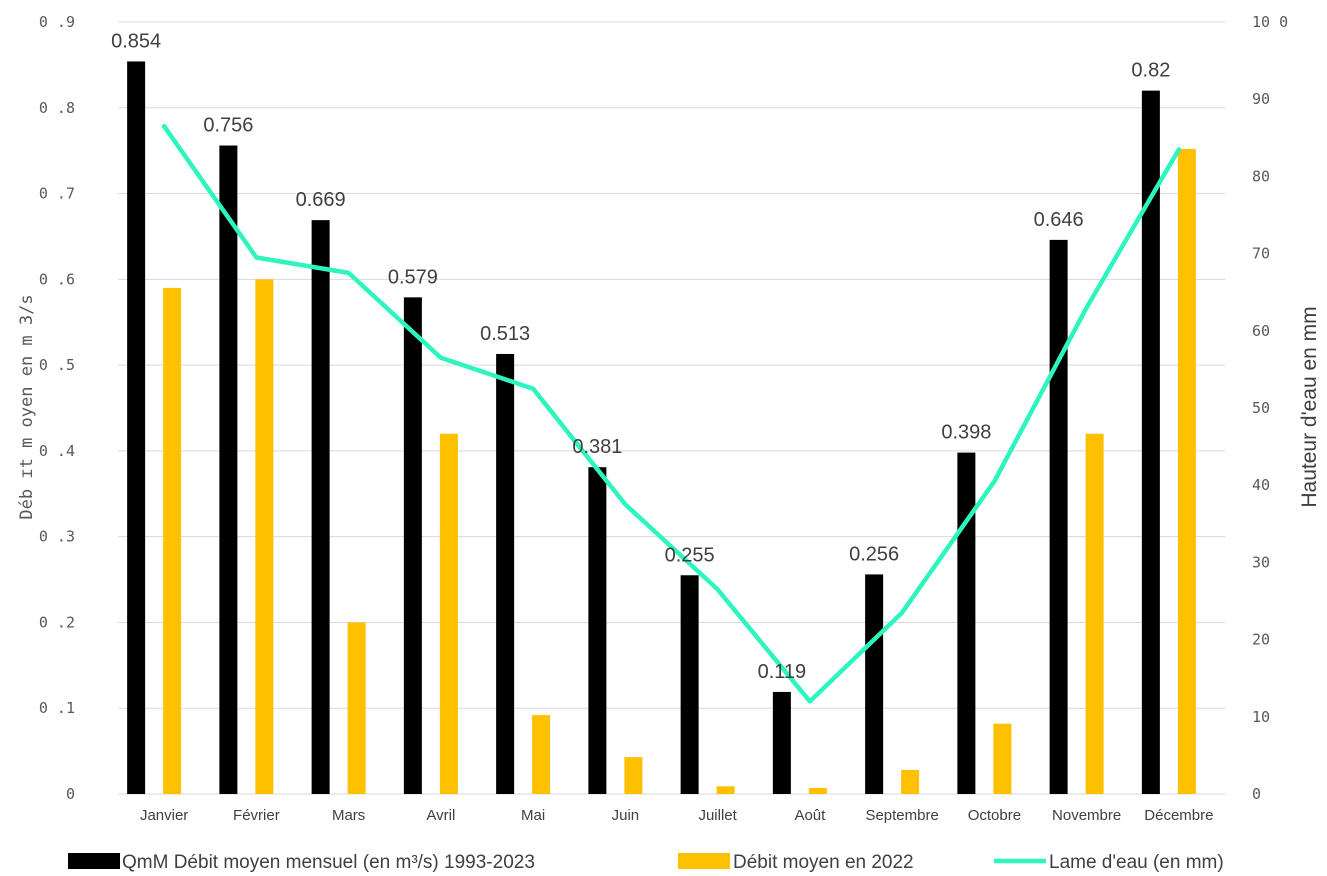 The height and width of the screenshot is (876, 1327). I want to click on left-tick-label: 0 .7, so click(57, 194).